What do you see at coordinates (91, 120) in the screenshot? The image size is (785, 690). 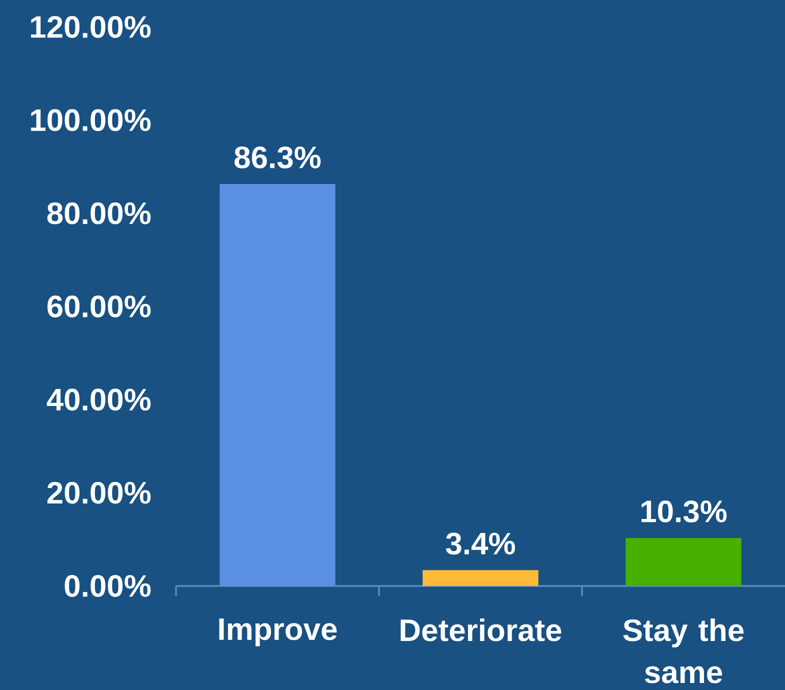 I see `y-tick-label: 100.00%` at bounding box center [91, 120].